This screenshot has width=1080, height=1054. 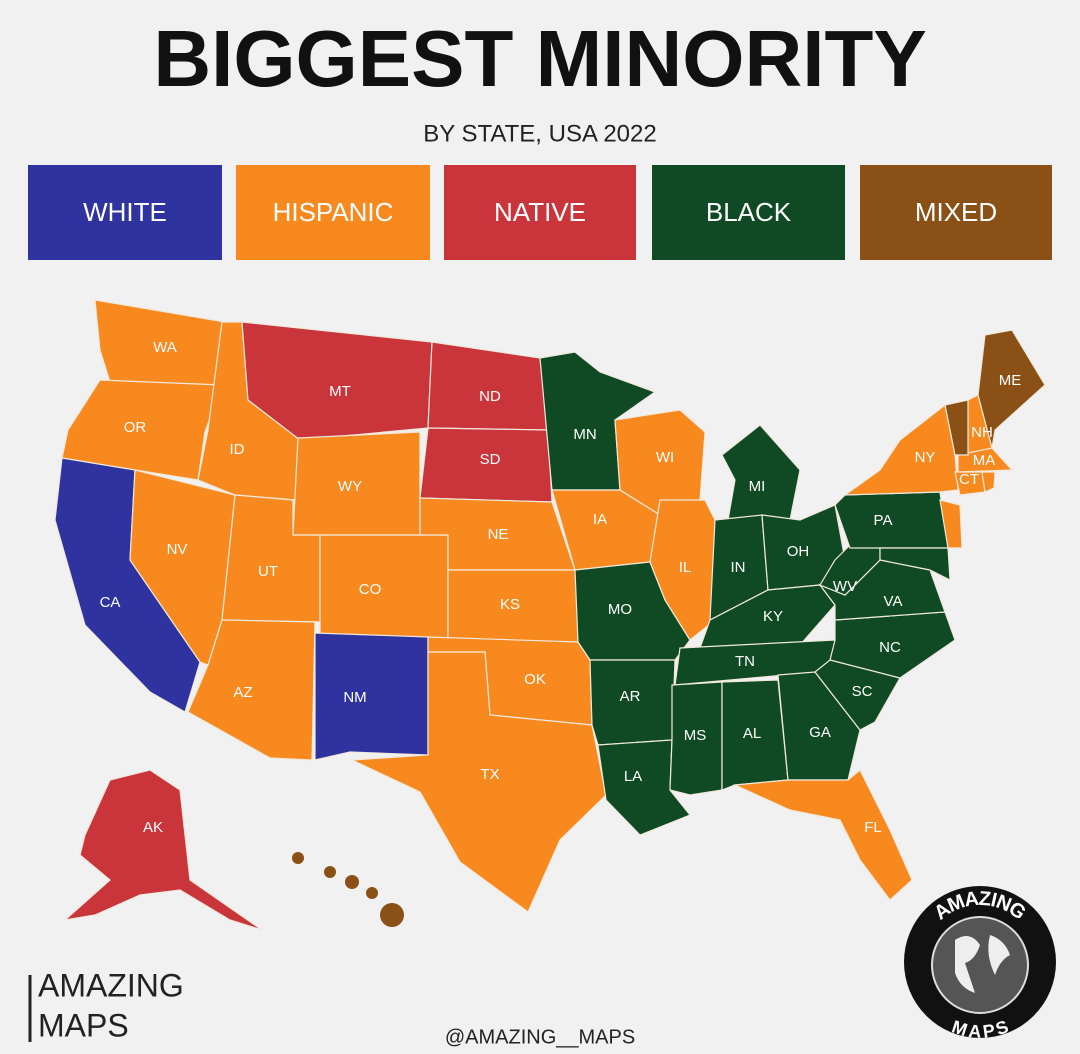 I want to click on subtitle: BY STATE, USA 2022, so click(x=539, y=133).